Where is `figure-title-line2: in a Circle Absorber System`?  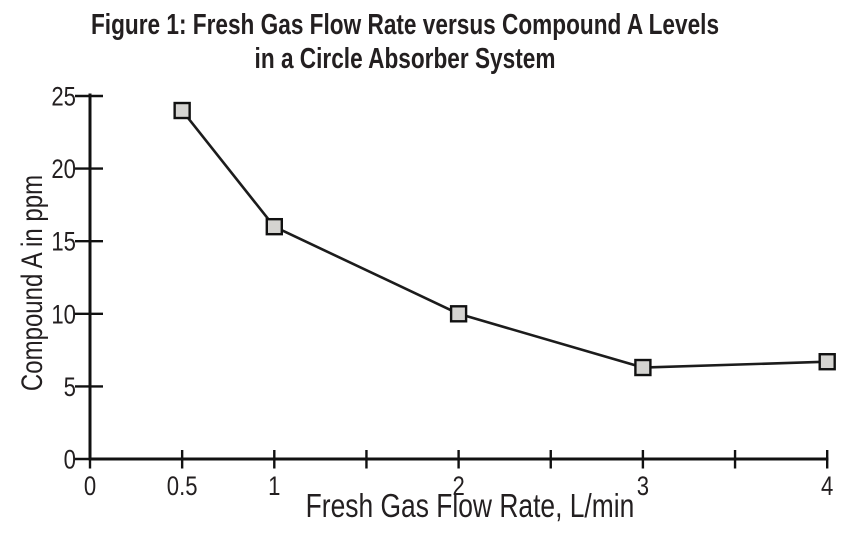 figure-title-line2: in a Circle Absorber System is located at coordinates (405, 59).